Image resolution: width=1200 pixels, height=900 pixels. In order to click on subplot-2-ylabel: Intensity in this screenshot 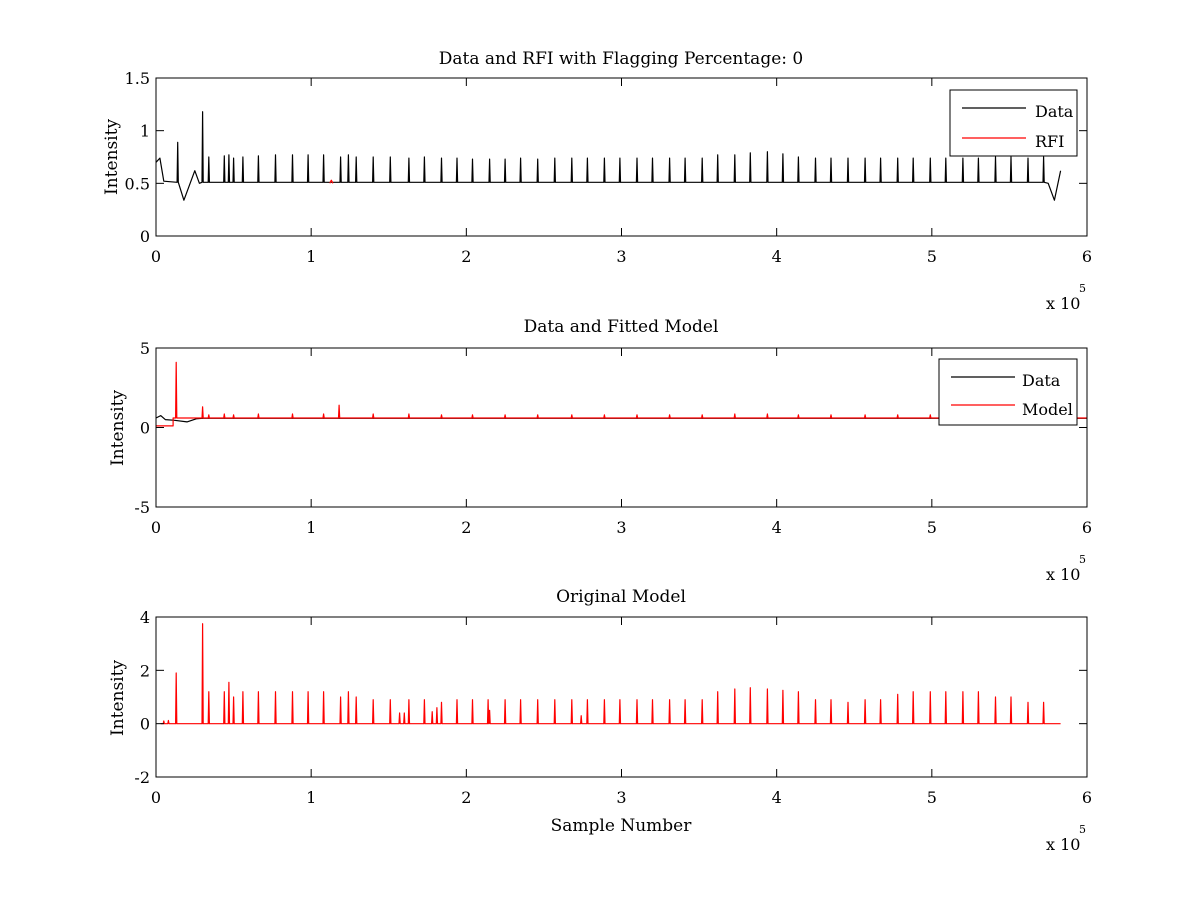, I will do `click(118, 428)`.